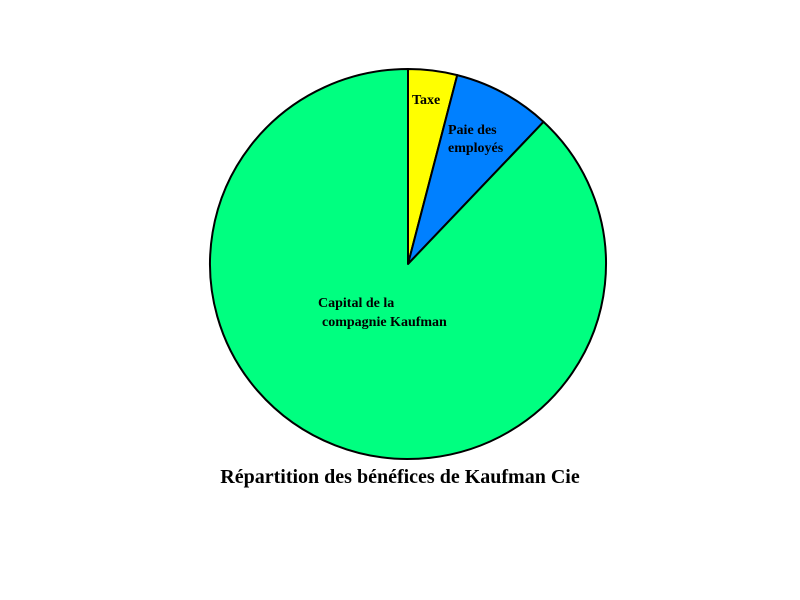  Describe the element at coordinates (472, 130) in the screenshot. I see `slice-label-line: Paie des` at that location.